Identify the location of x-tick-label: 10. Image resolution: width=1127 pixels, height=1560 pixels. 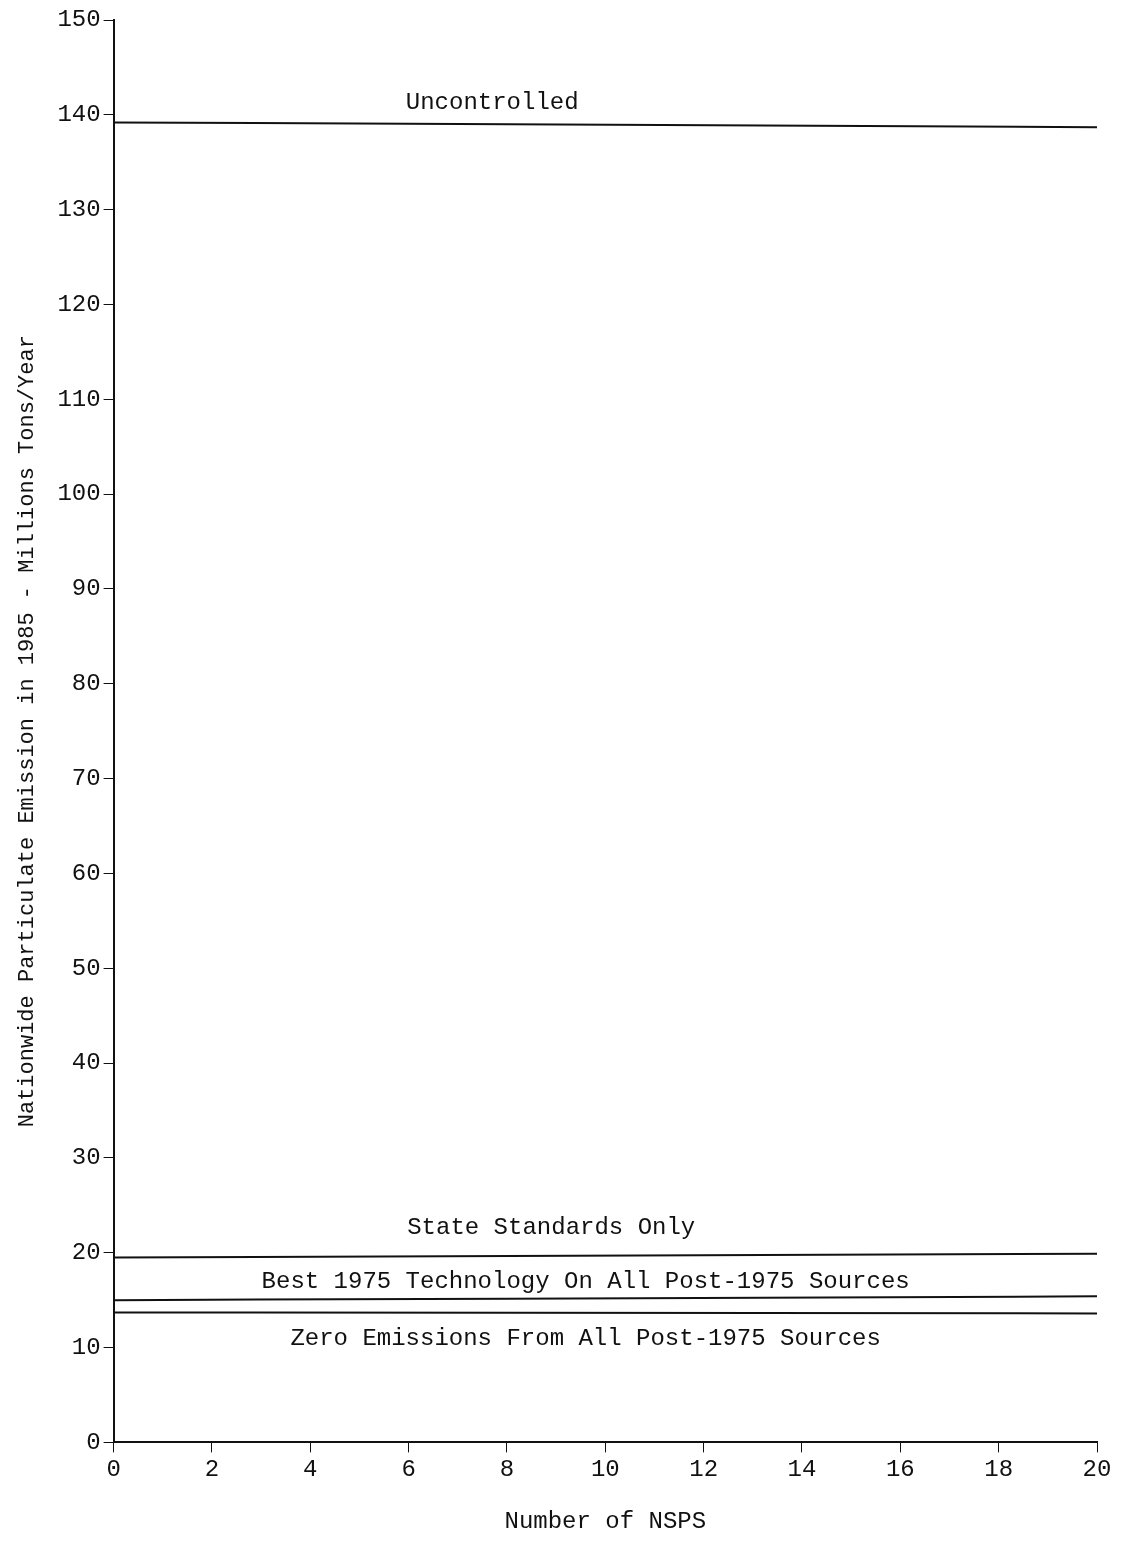
(605, 1470).